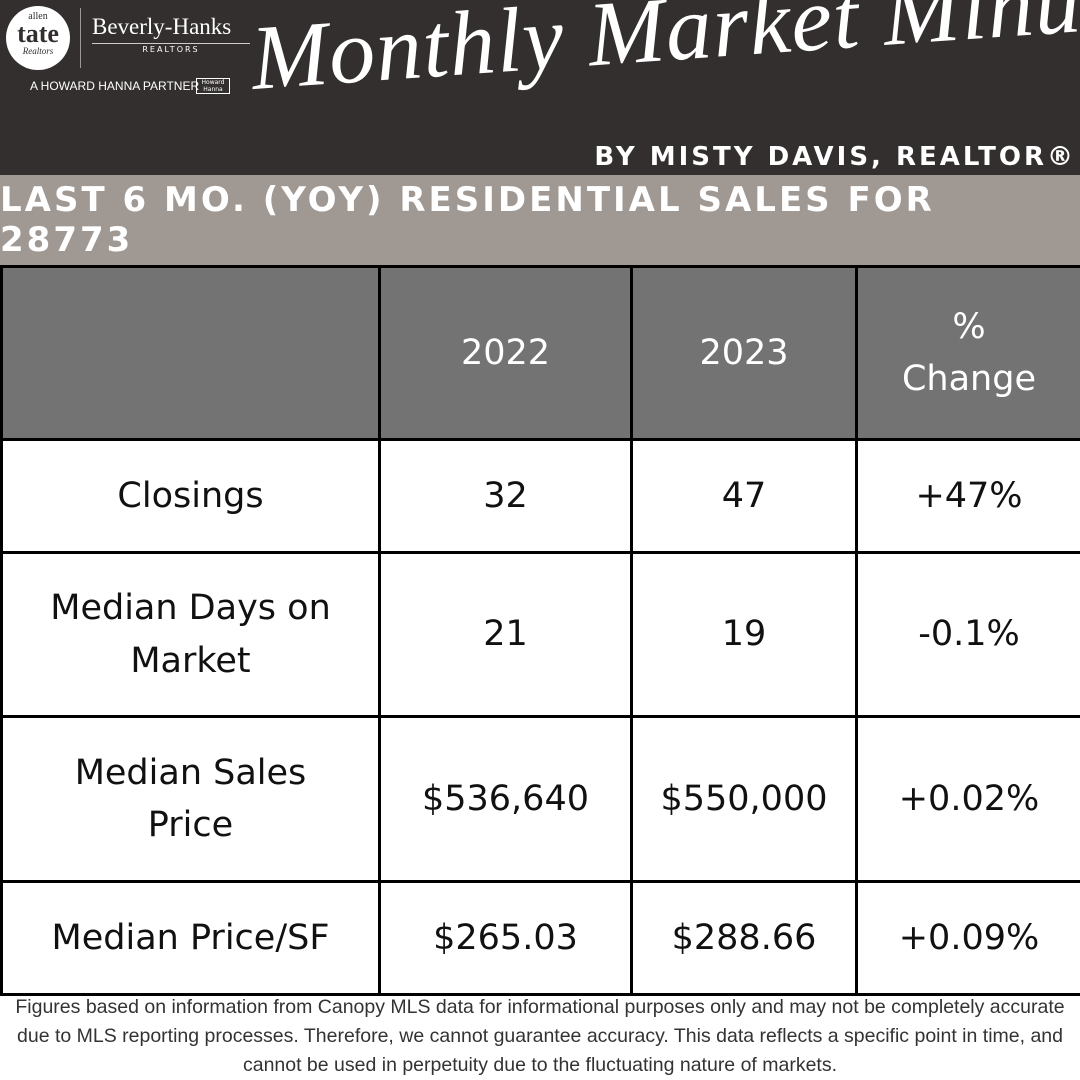 The image size is (1080, 1080). I want to click on cell: $536,640, so click(505, 799).